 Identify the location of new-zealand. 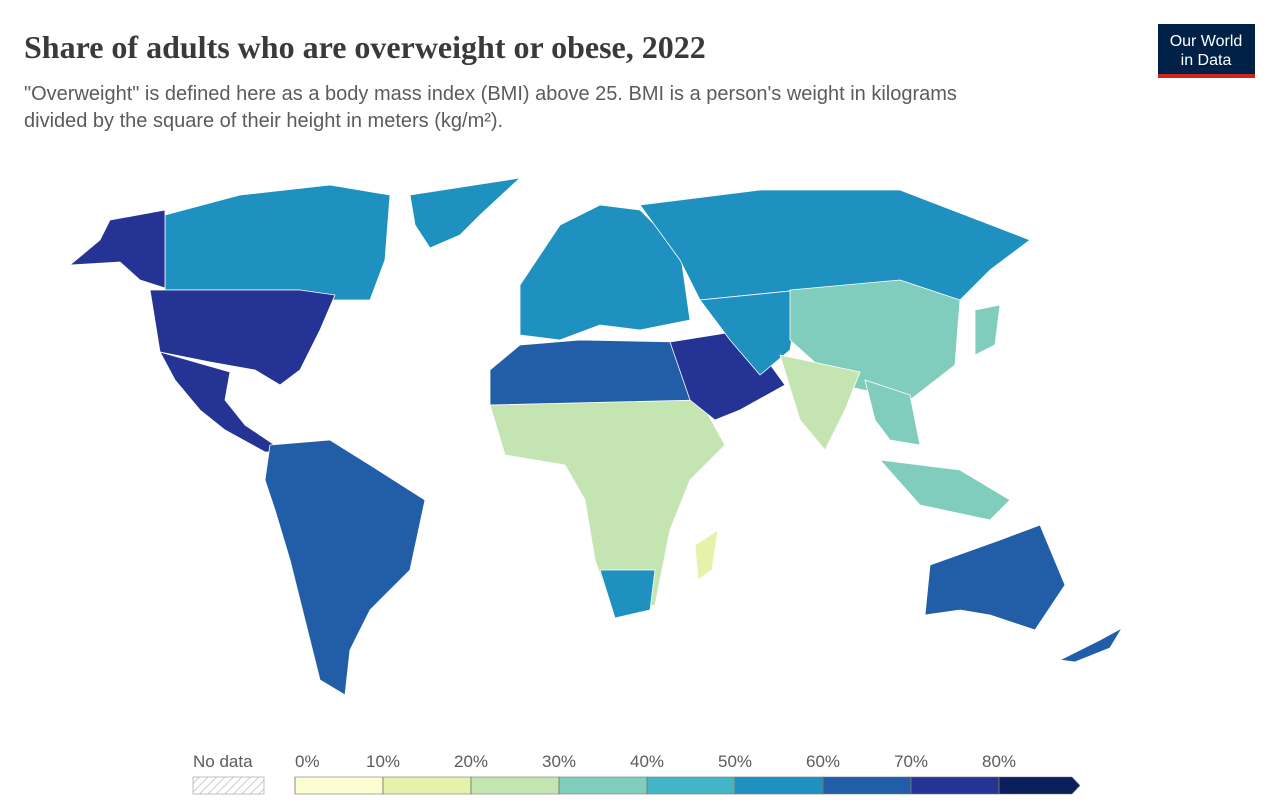
(1091, 645).